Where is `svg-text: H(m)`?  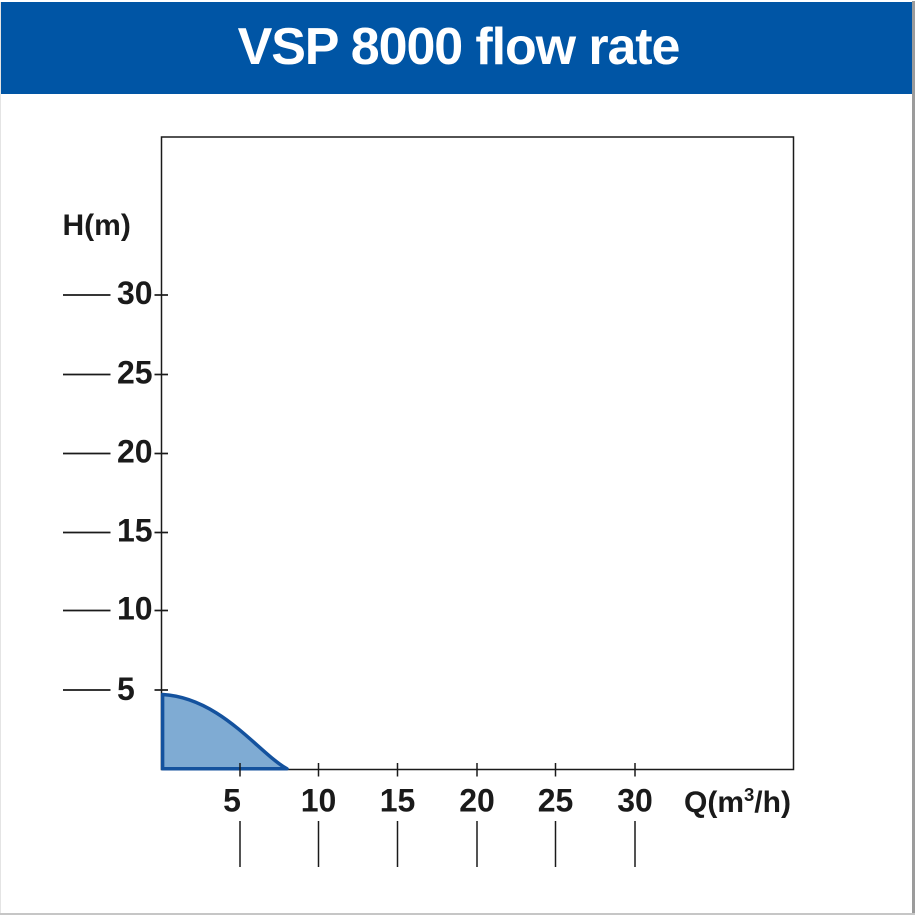 svg-text: H(m) is located at coordinates (97, 225).